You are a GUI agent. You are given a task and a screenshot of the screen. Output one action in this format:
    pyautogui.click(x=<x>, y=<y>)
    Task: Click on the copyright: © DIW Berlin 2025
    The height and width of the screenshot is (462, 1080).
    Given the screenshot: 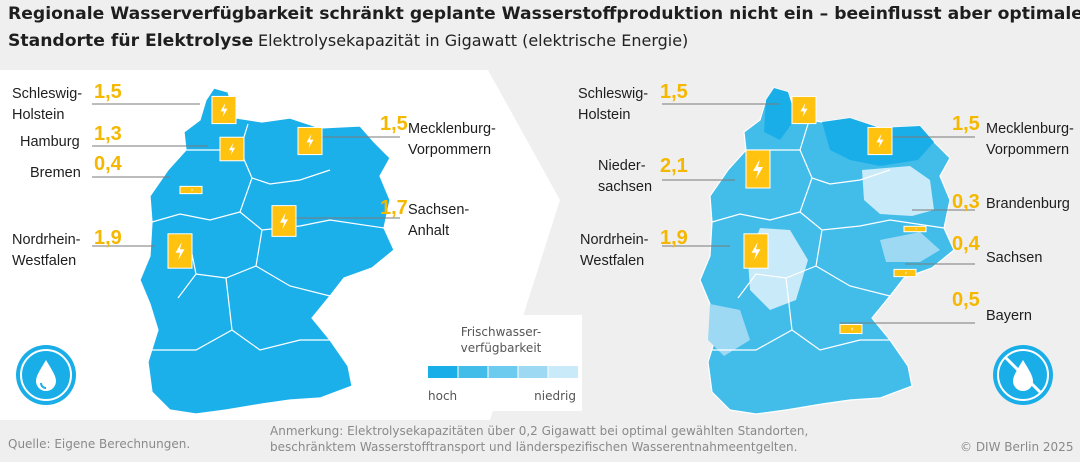 What is the action you would take?
    pyautogui.click(x=1017, y=447)
    